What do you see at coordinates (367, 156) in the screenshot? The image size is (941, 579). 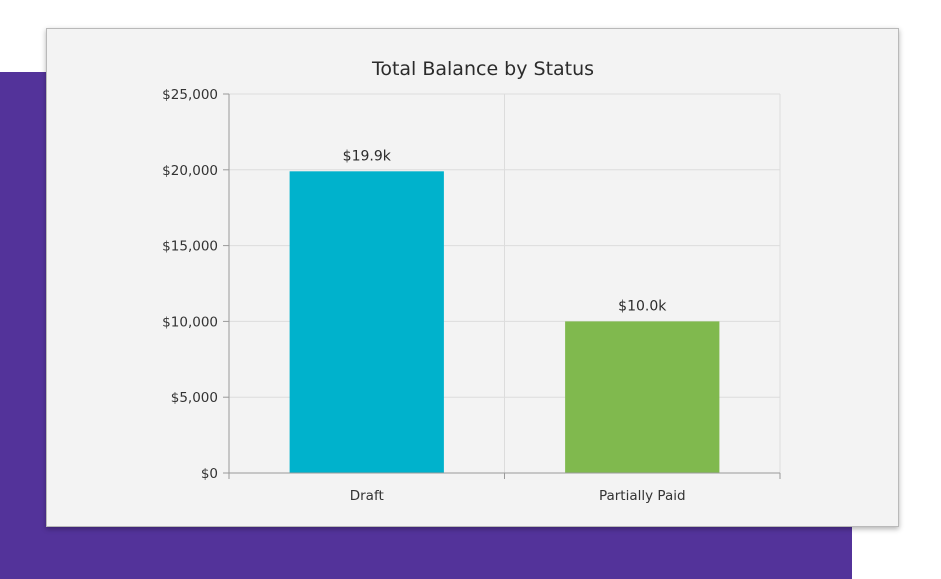 I see `bar-value-label: $19.9k` at bounding box center [367, 156].